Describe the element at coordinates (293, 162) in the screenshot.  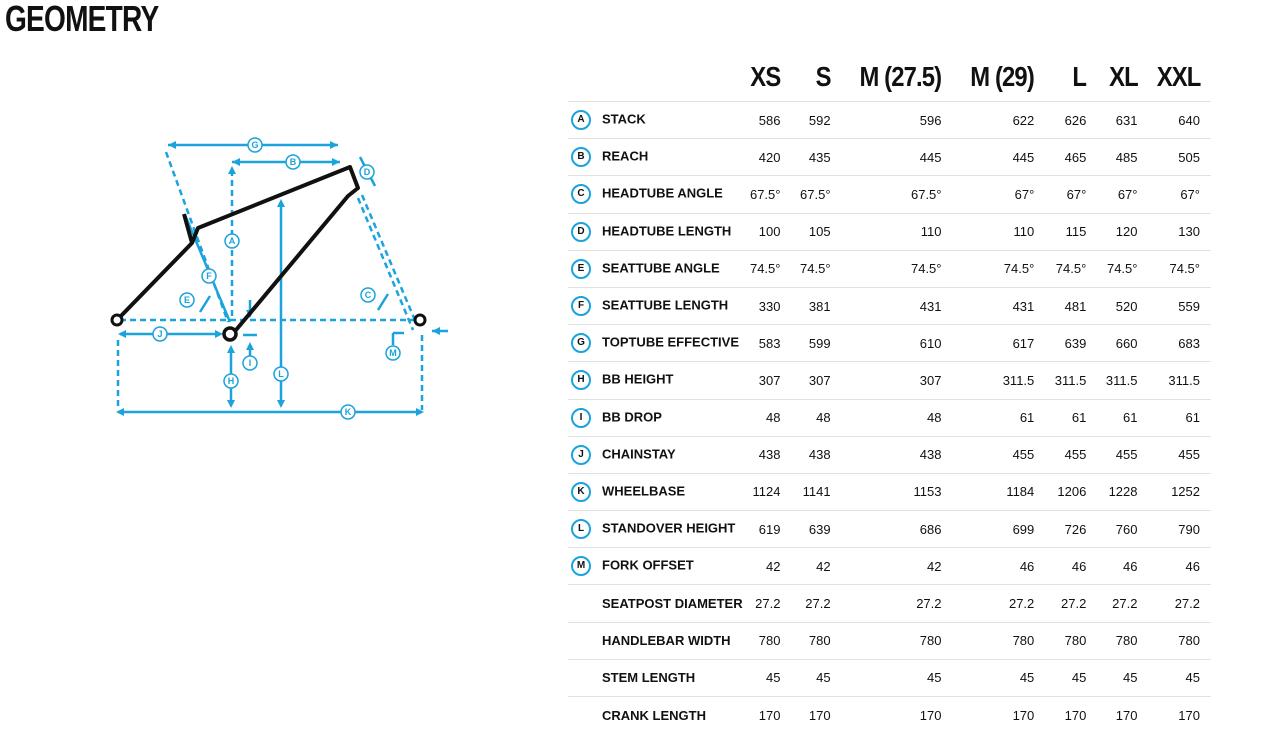
I see `label-B: B` at that location.